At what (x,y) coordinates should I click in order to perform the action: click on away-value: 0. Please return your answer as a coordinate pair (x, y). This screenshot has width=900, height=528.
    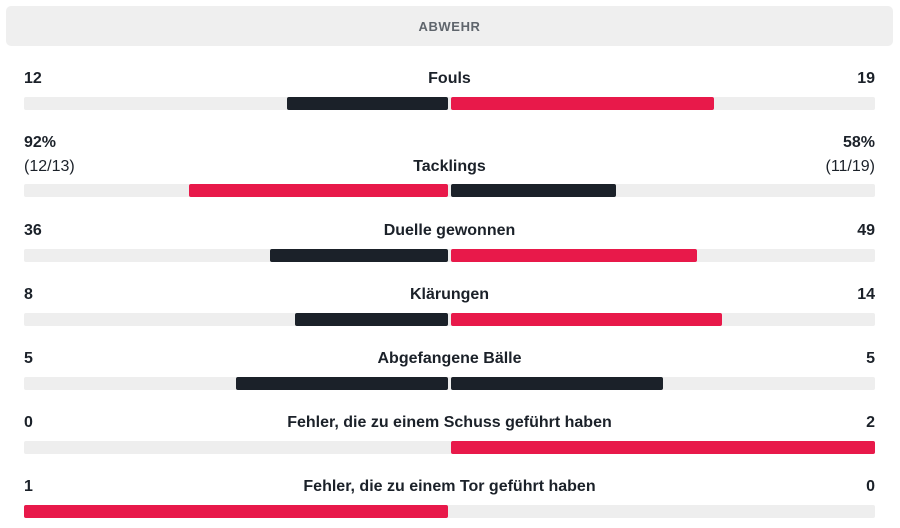
    Looking at the image, I should click on (870, 486).